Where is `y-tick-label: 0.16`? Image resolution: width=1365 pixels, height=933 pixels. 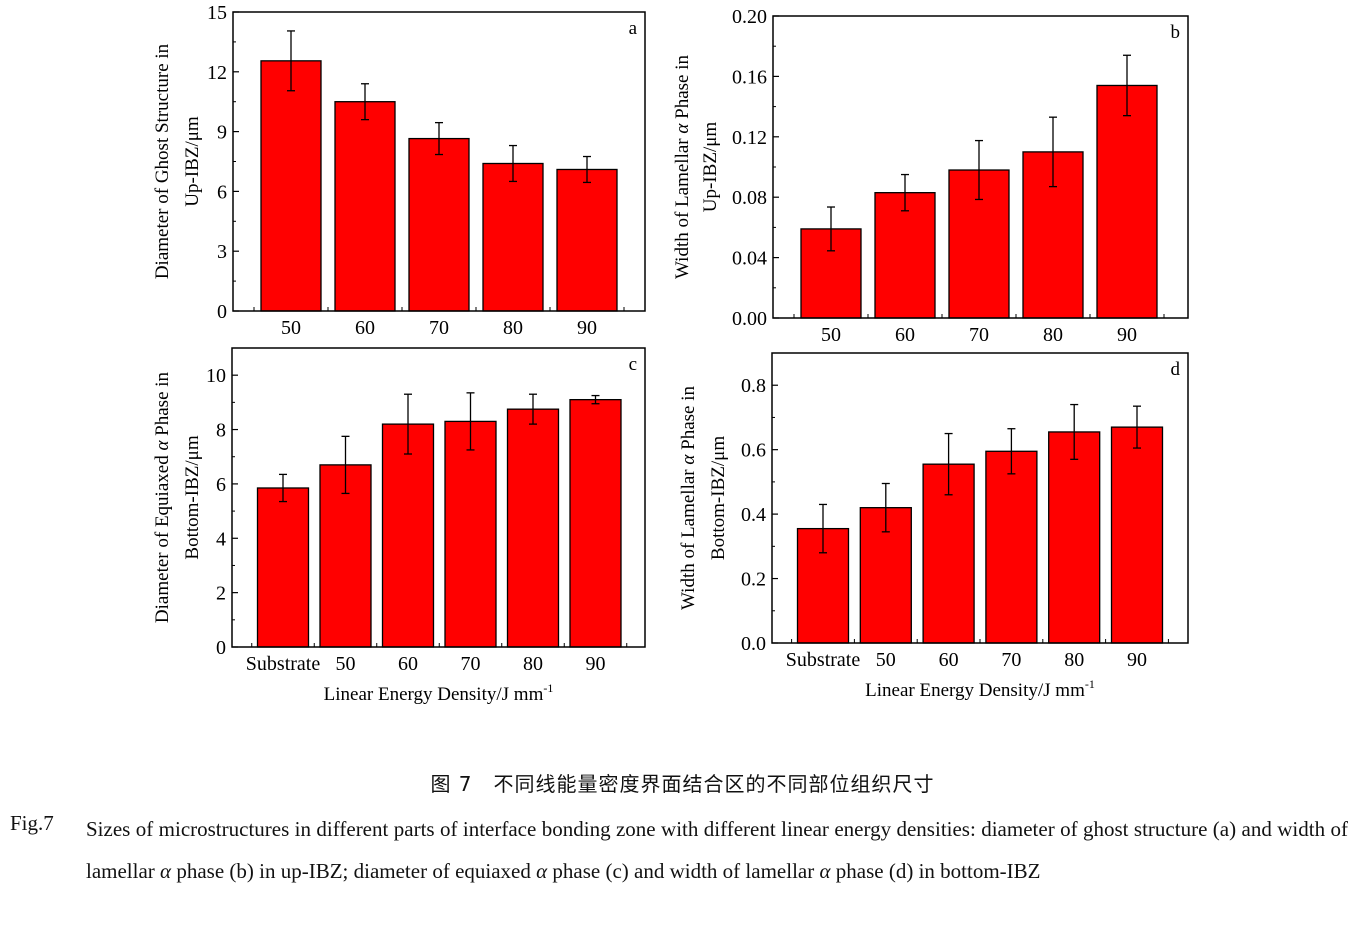 y-tick-label: 0.16 is located at coordinates (749, 77).